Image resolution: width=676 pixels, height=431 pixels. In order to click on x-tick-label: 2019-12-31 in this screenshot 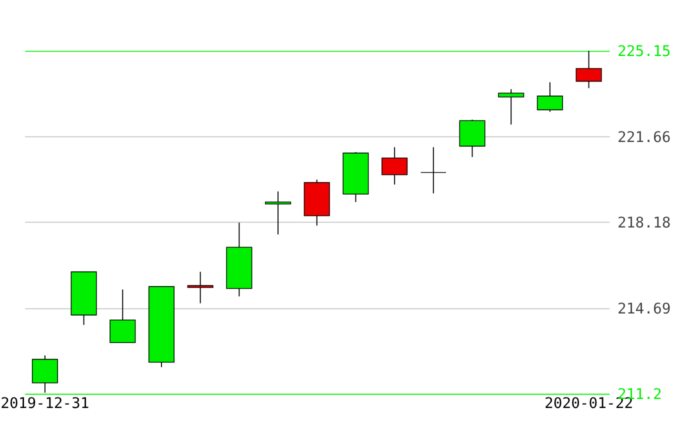, I will do `click(45, 403)`.